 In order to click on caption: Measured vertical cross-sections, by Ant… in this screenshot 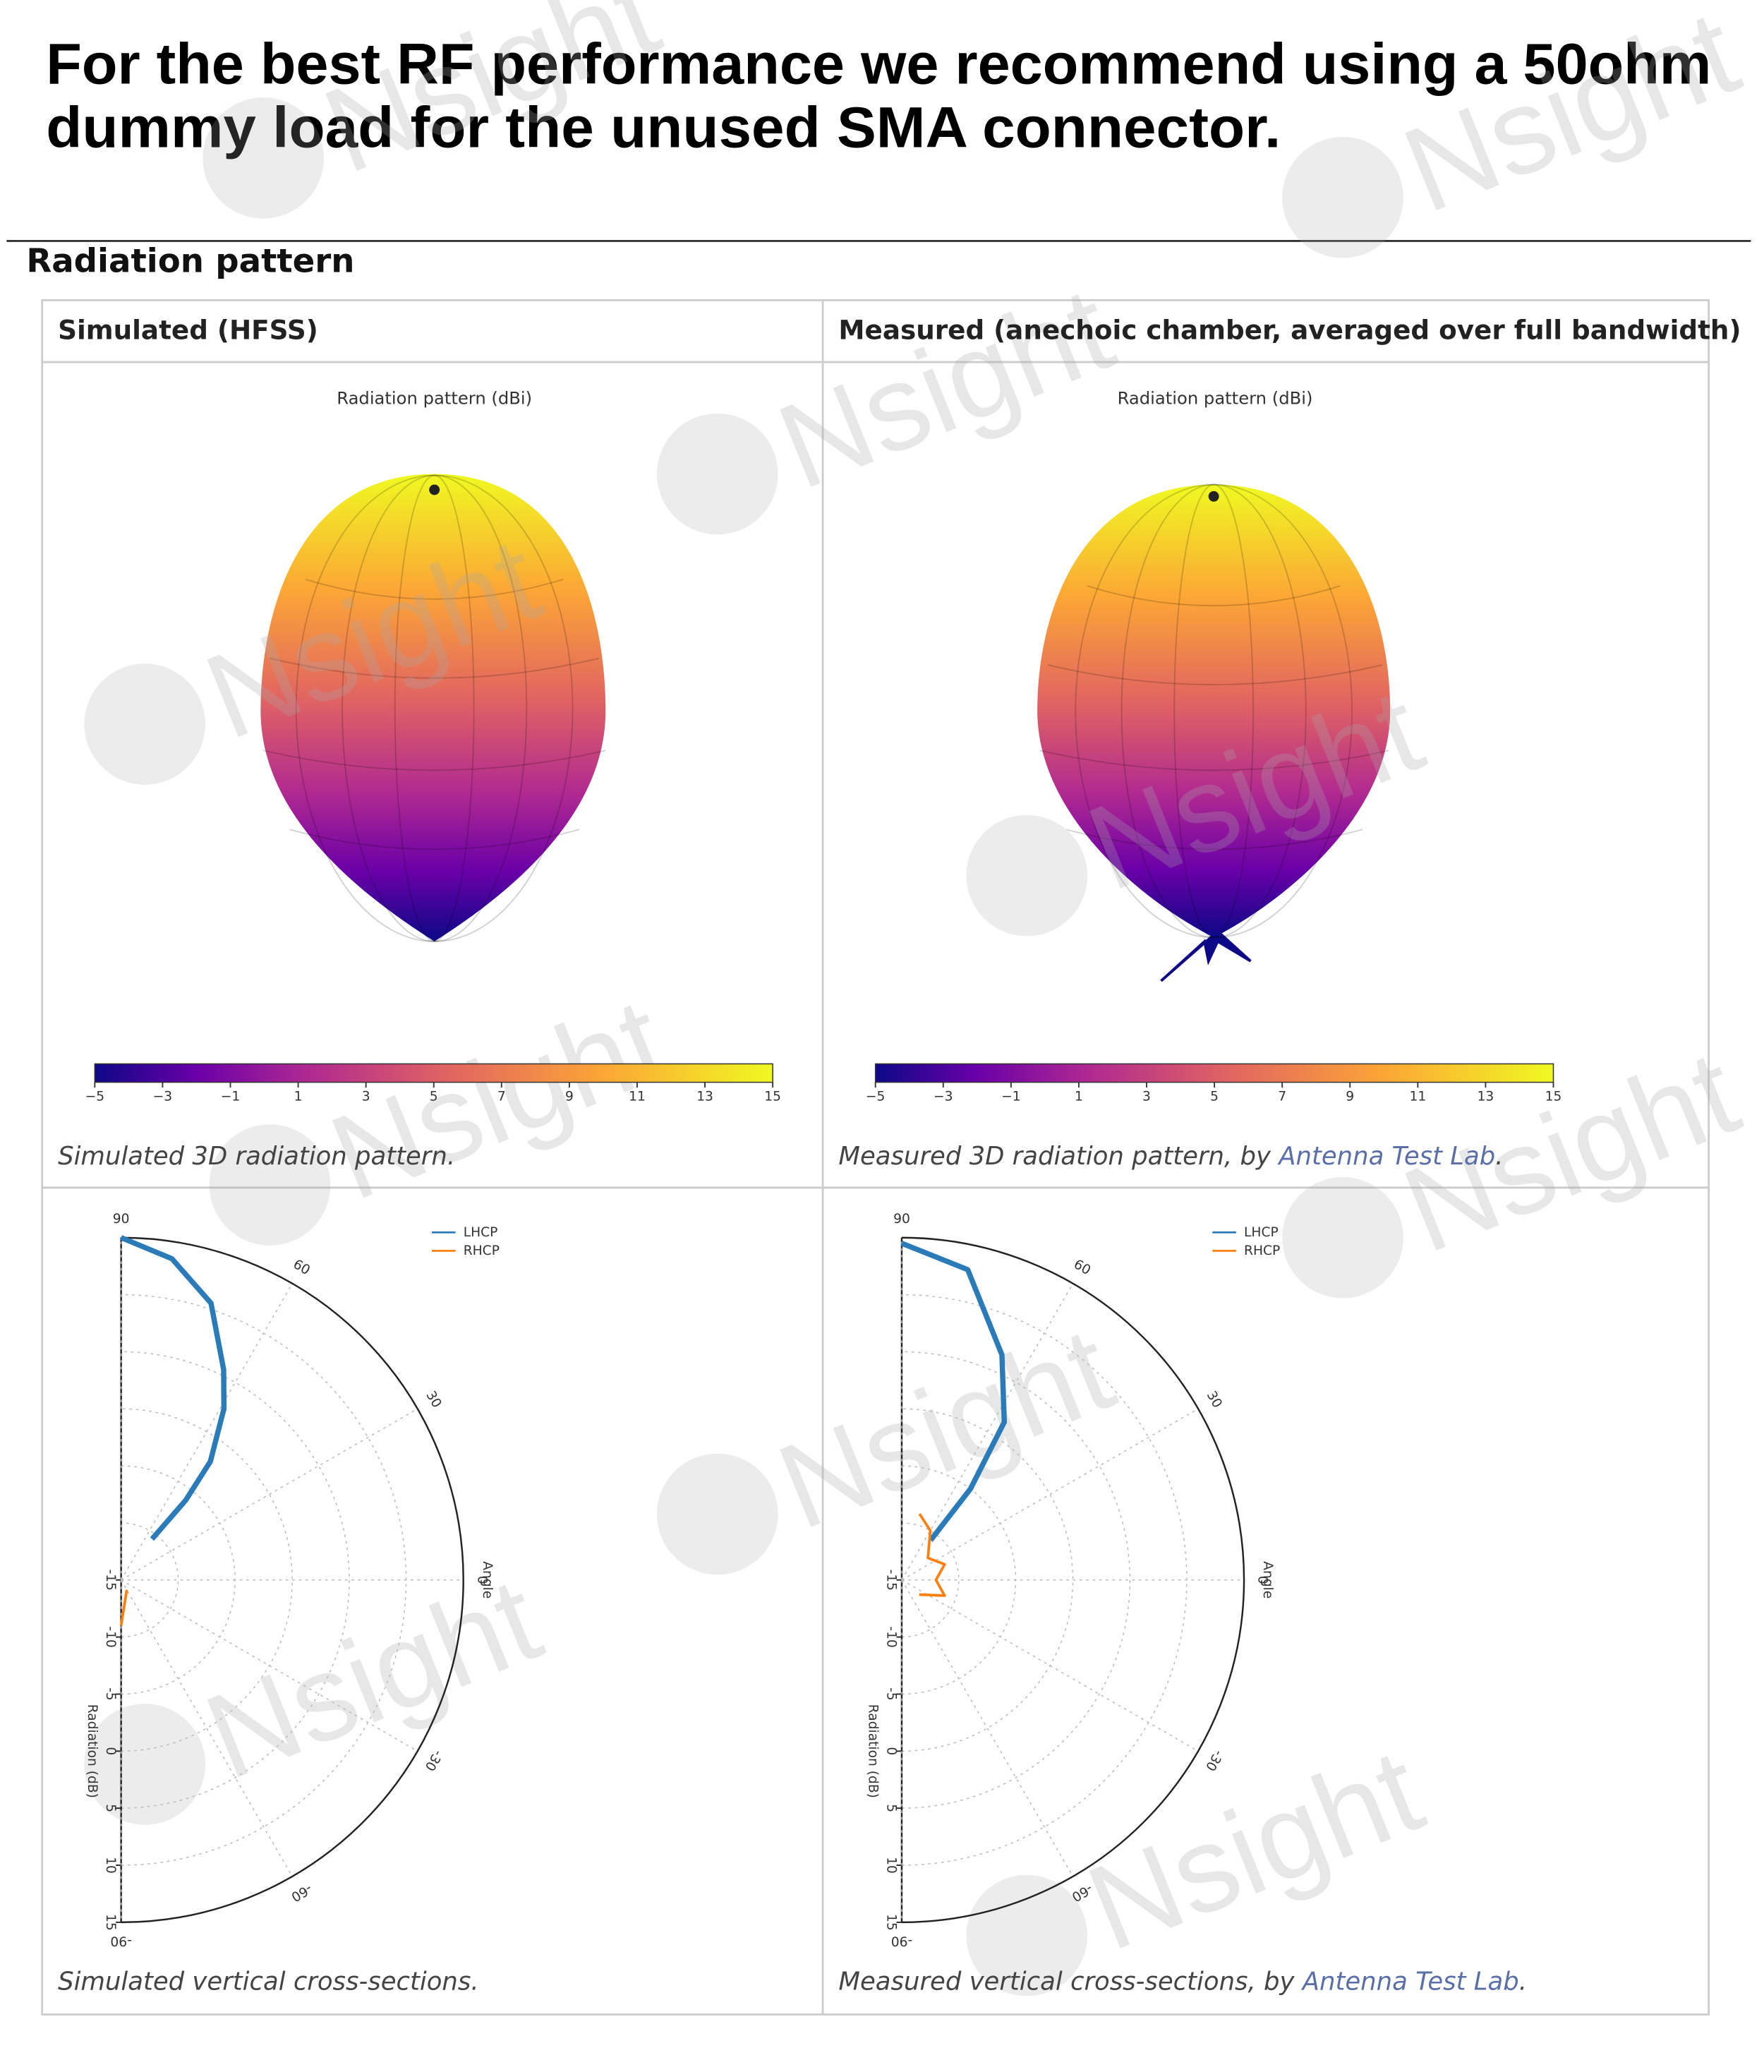, I will do `click(1182, 1982)`.